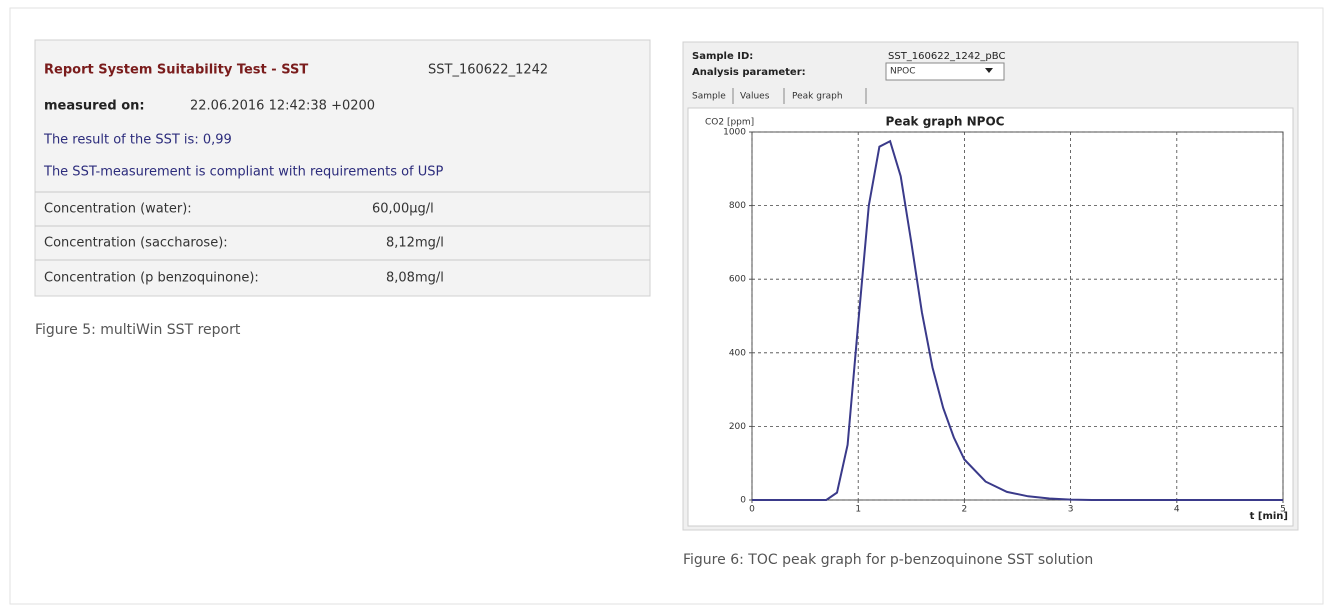 Image resolution: width=1333 pixels, height=614 pixels. What do you see at coordinates (136, 243) in the screenshot?
I see `row-label: Concentration (saccharose):` at bounding box center [136, 243].